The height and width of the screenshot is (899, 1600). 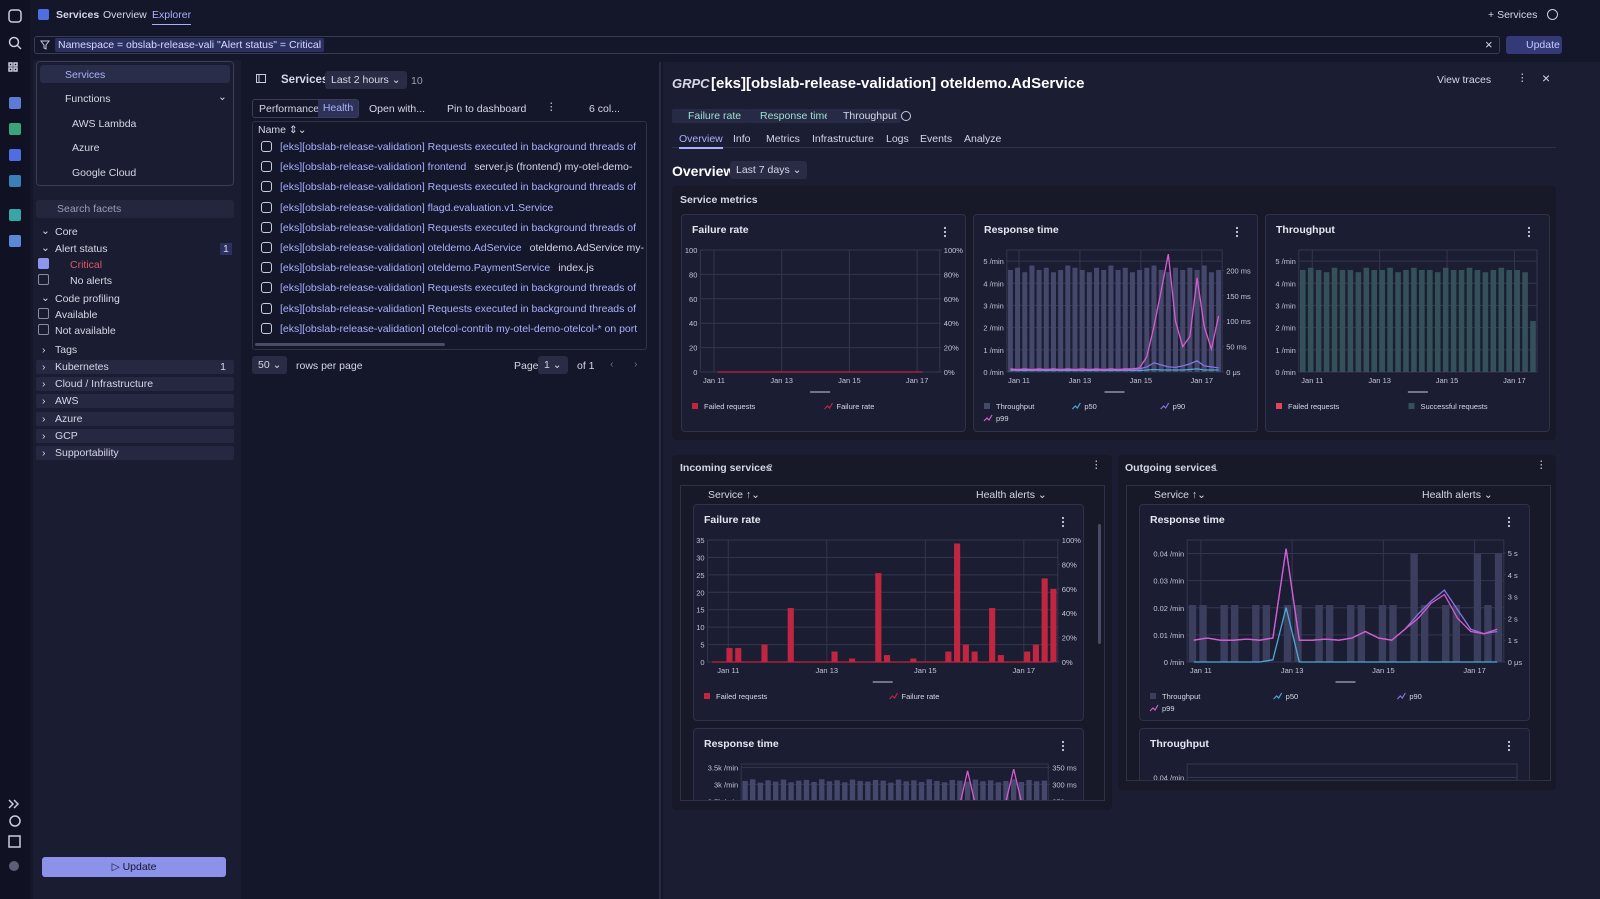 I want to click on detail-tab: Info, so click(x=742, y=139).